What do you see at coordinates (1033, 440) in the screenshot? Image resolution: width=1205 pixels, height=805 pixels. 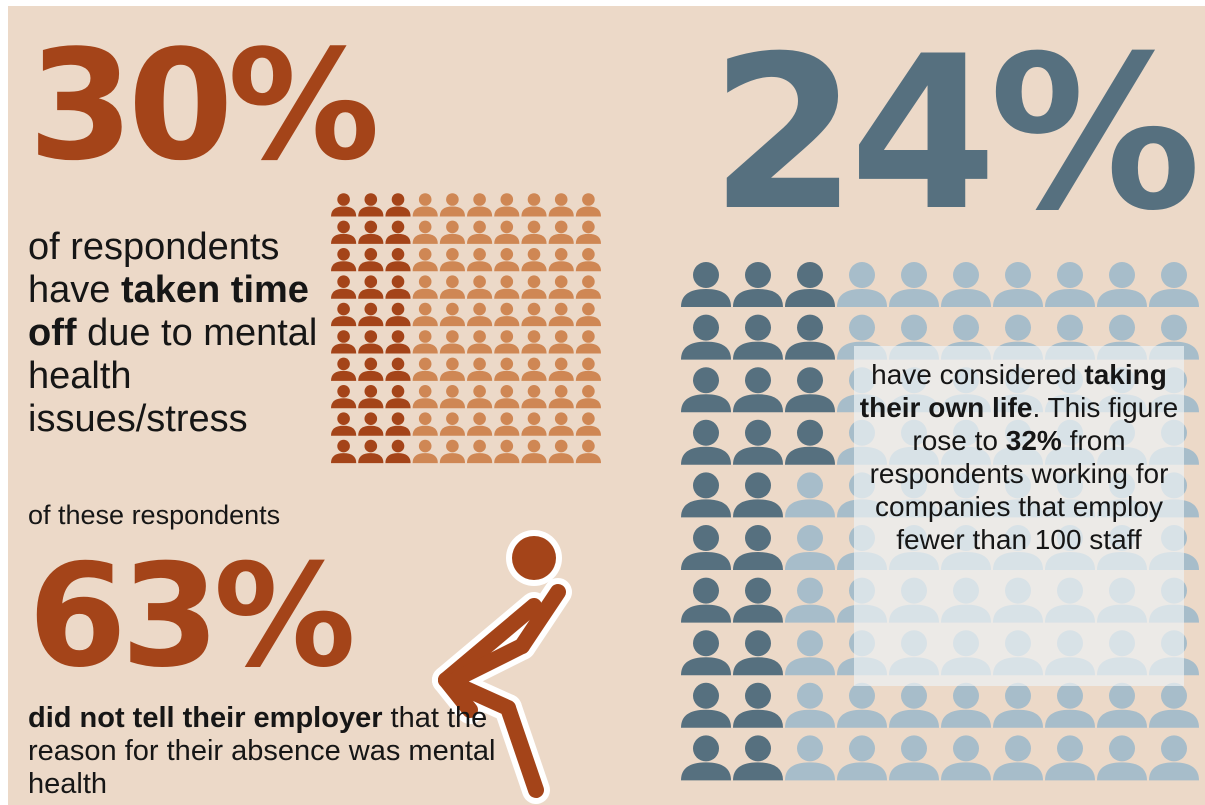 I see `stat-24-text-bold-2: 32%` at bounding box center [1033, 440].